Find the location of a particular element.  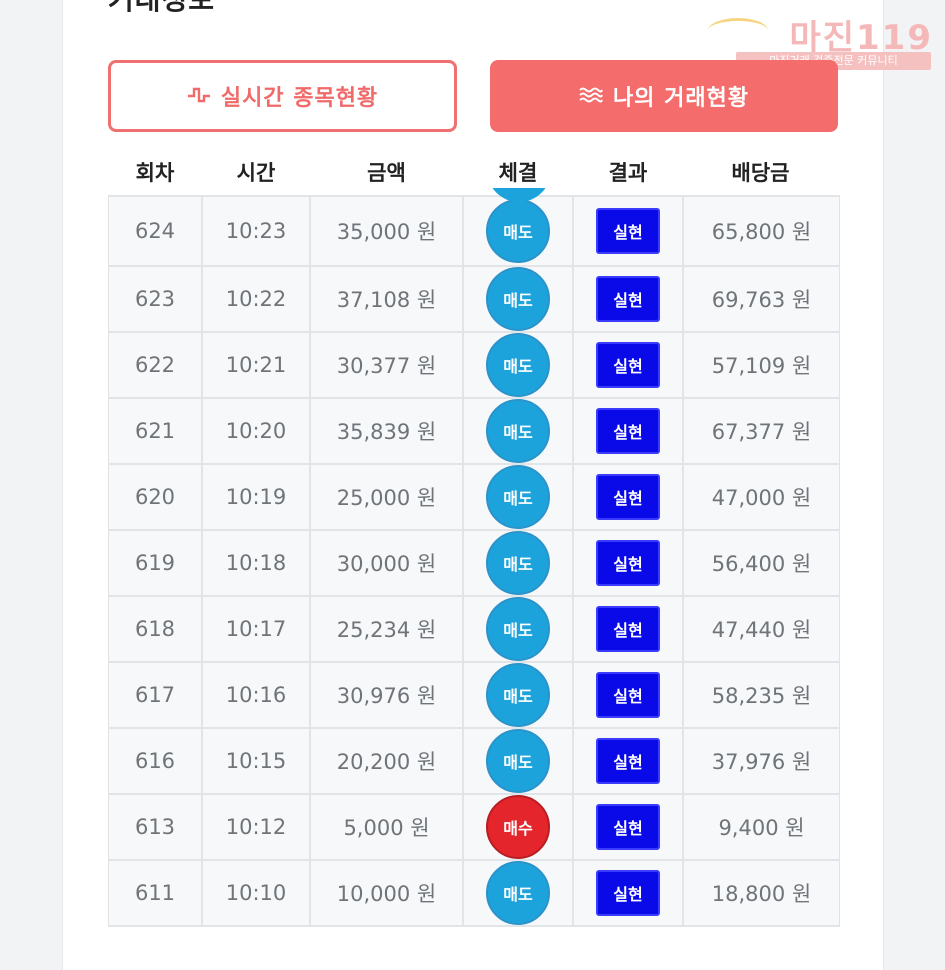

cell-round: 617 is located at coordinates (156, 695).